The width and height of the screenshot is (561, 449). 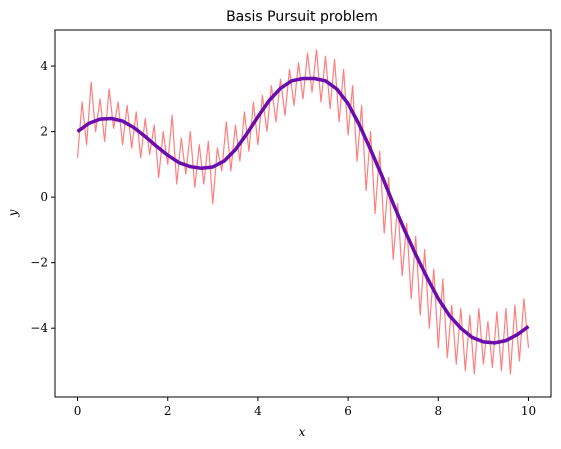 What do you see at coordinates (305, 407) in the screenshot?
I see `x-axis: 0 2 4 6 8 10` at bounding box center [305, 407].